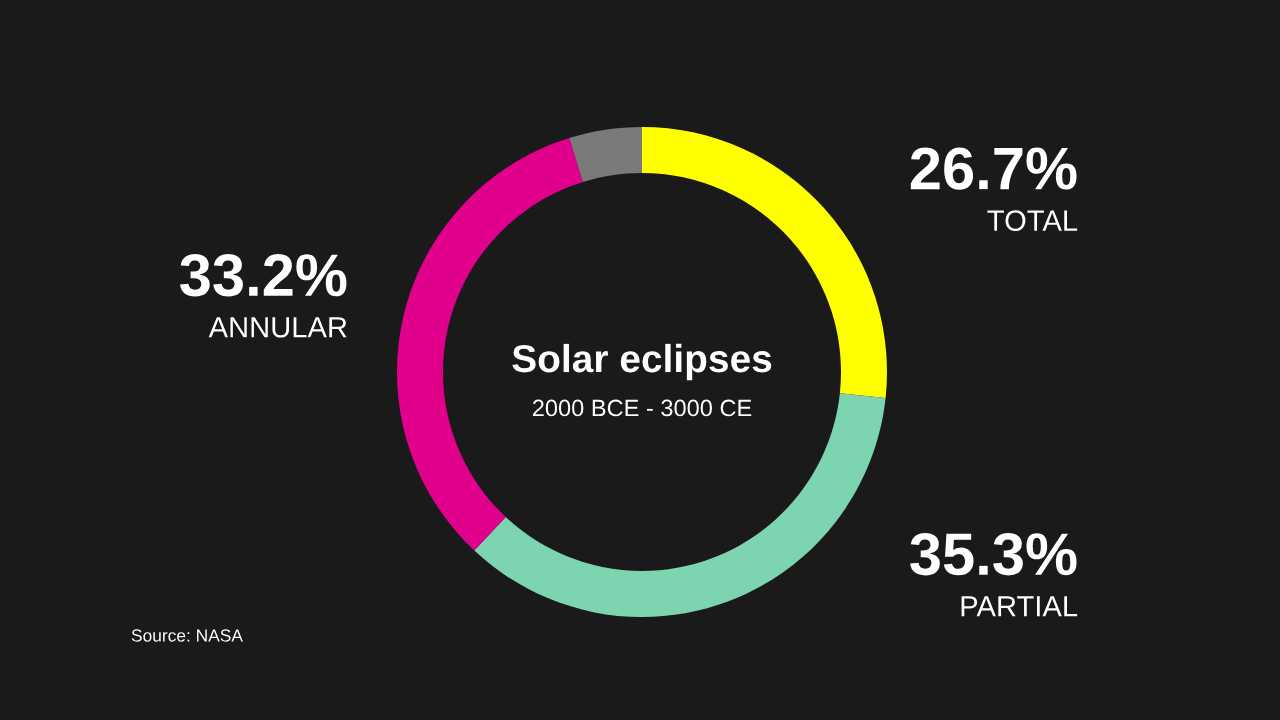 The image size is (1280, 720). Describe the element at coordinates (642, 408) in the screenshot. I see `text: 2000 BCE - 3000 CE` at that location.